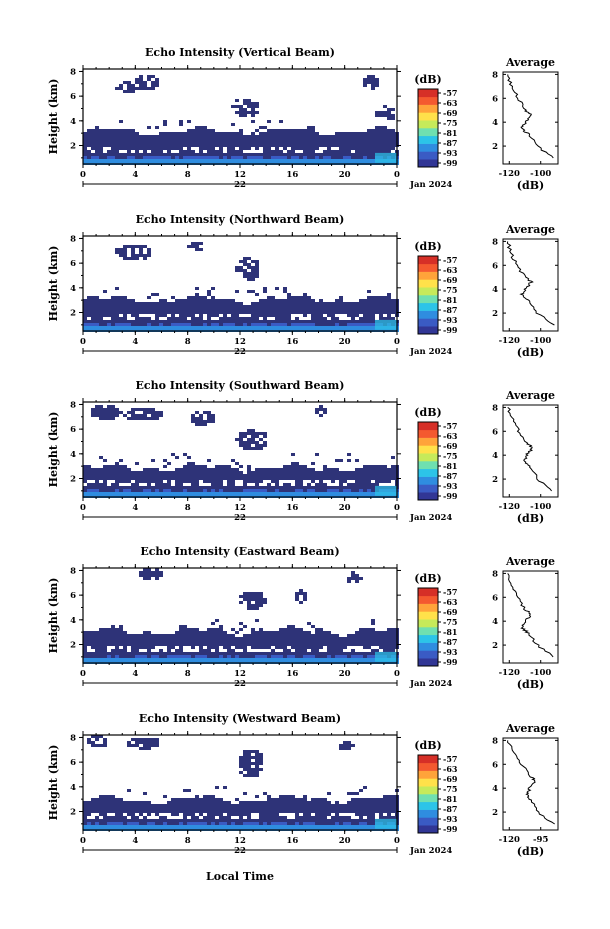 This screenshot has height=929, width=610. Describe the element at coordinates (430, 684) in the screenshot. I see `month-label: Jan 2024` at that location.